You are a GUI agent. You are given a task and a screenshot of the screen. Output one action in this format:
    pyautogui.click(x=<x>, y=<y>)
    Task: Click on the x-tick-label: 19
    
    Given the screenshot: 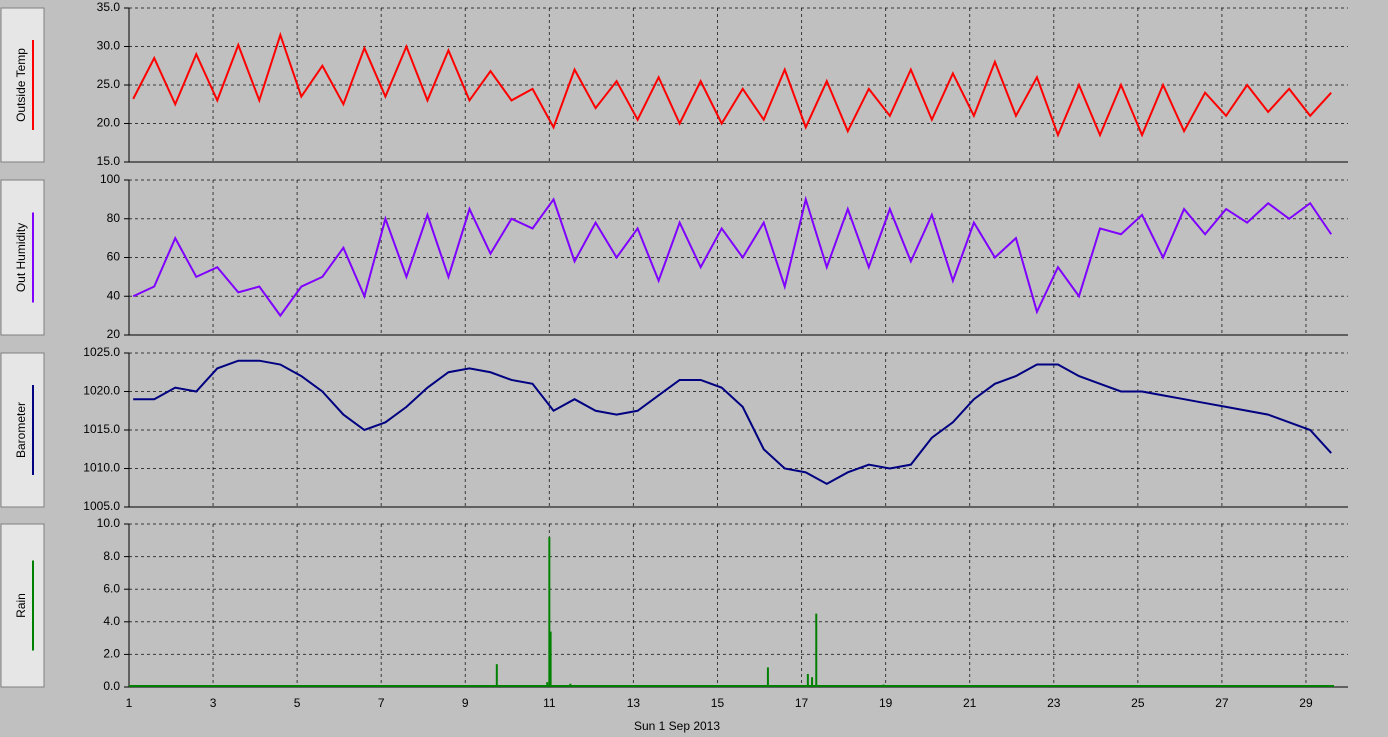 What is the action you would take?
    pyautogui.click(x=886, y=703)
    